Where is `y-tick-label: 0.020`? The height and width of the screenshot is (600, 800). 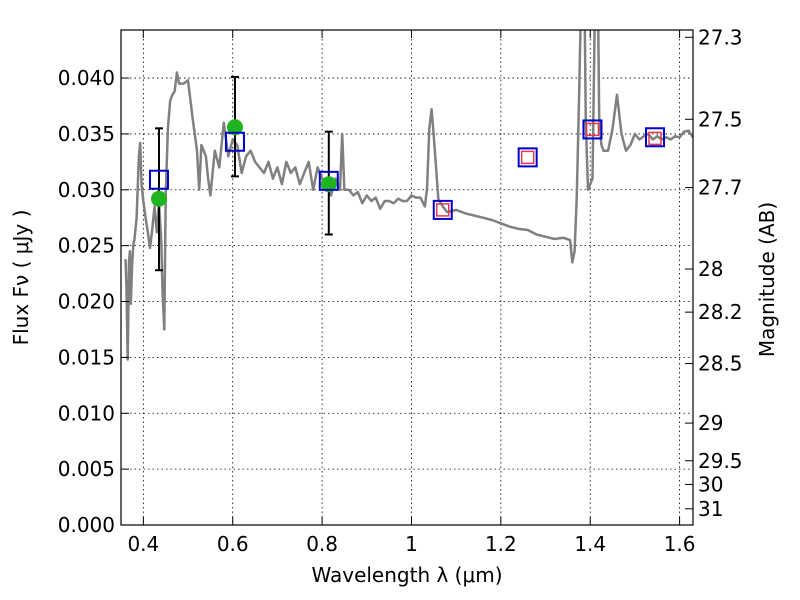 y-tick-label: 0.020 is located at coordinates (86, 302).